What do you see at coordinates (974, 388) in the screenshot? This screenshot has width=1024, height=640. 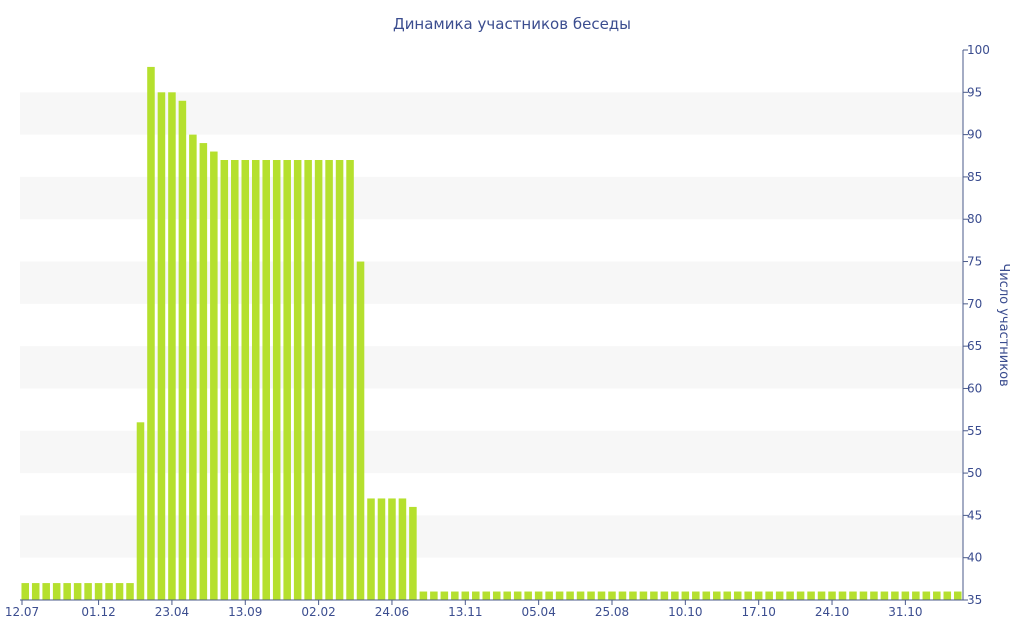 I see `y-tick-label: 60` at bounding box center [974, 388].